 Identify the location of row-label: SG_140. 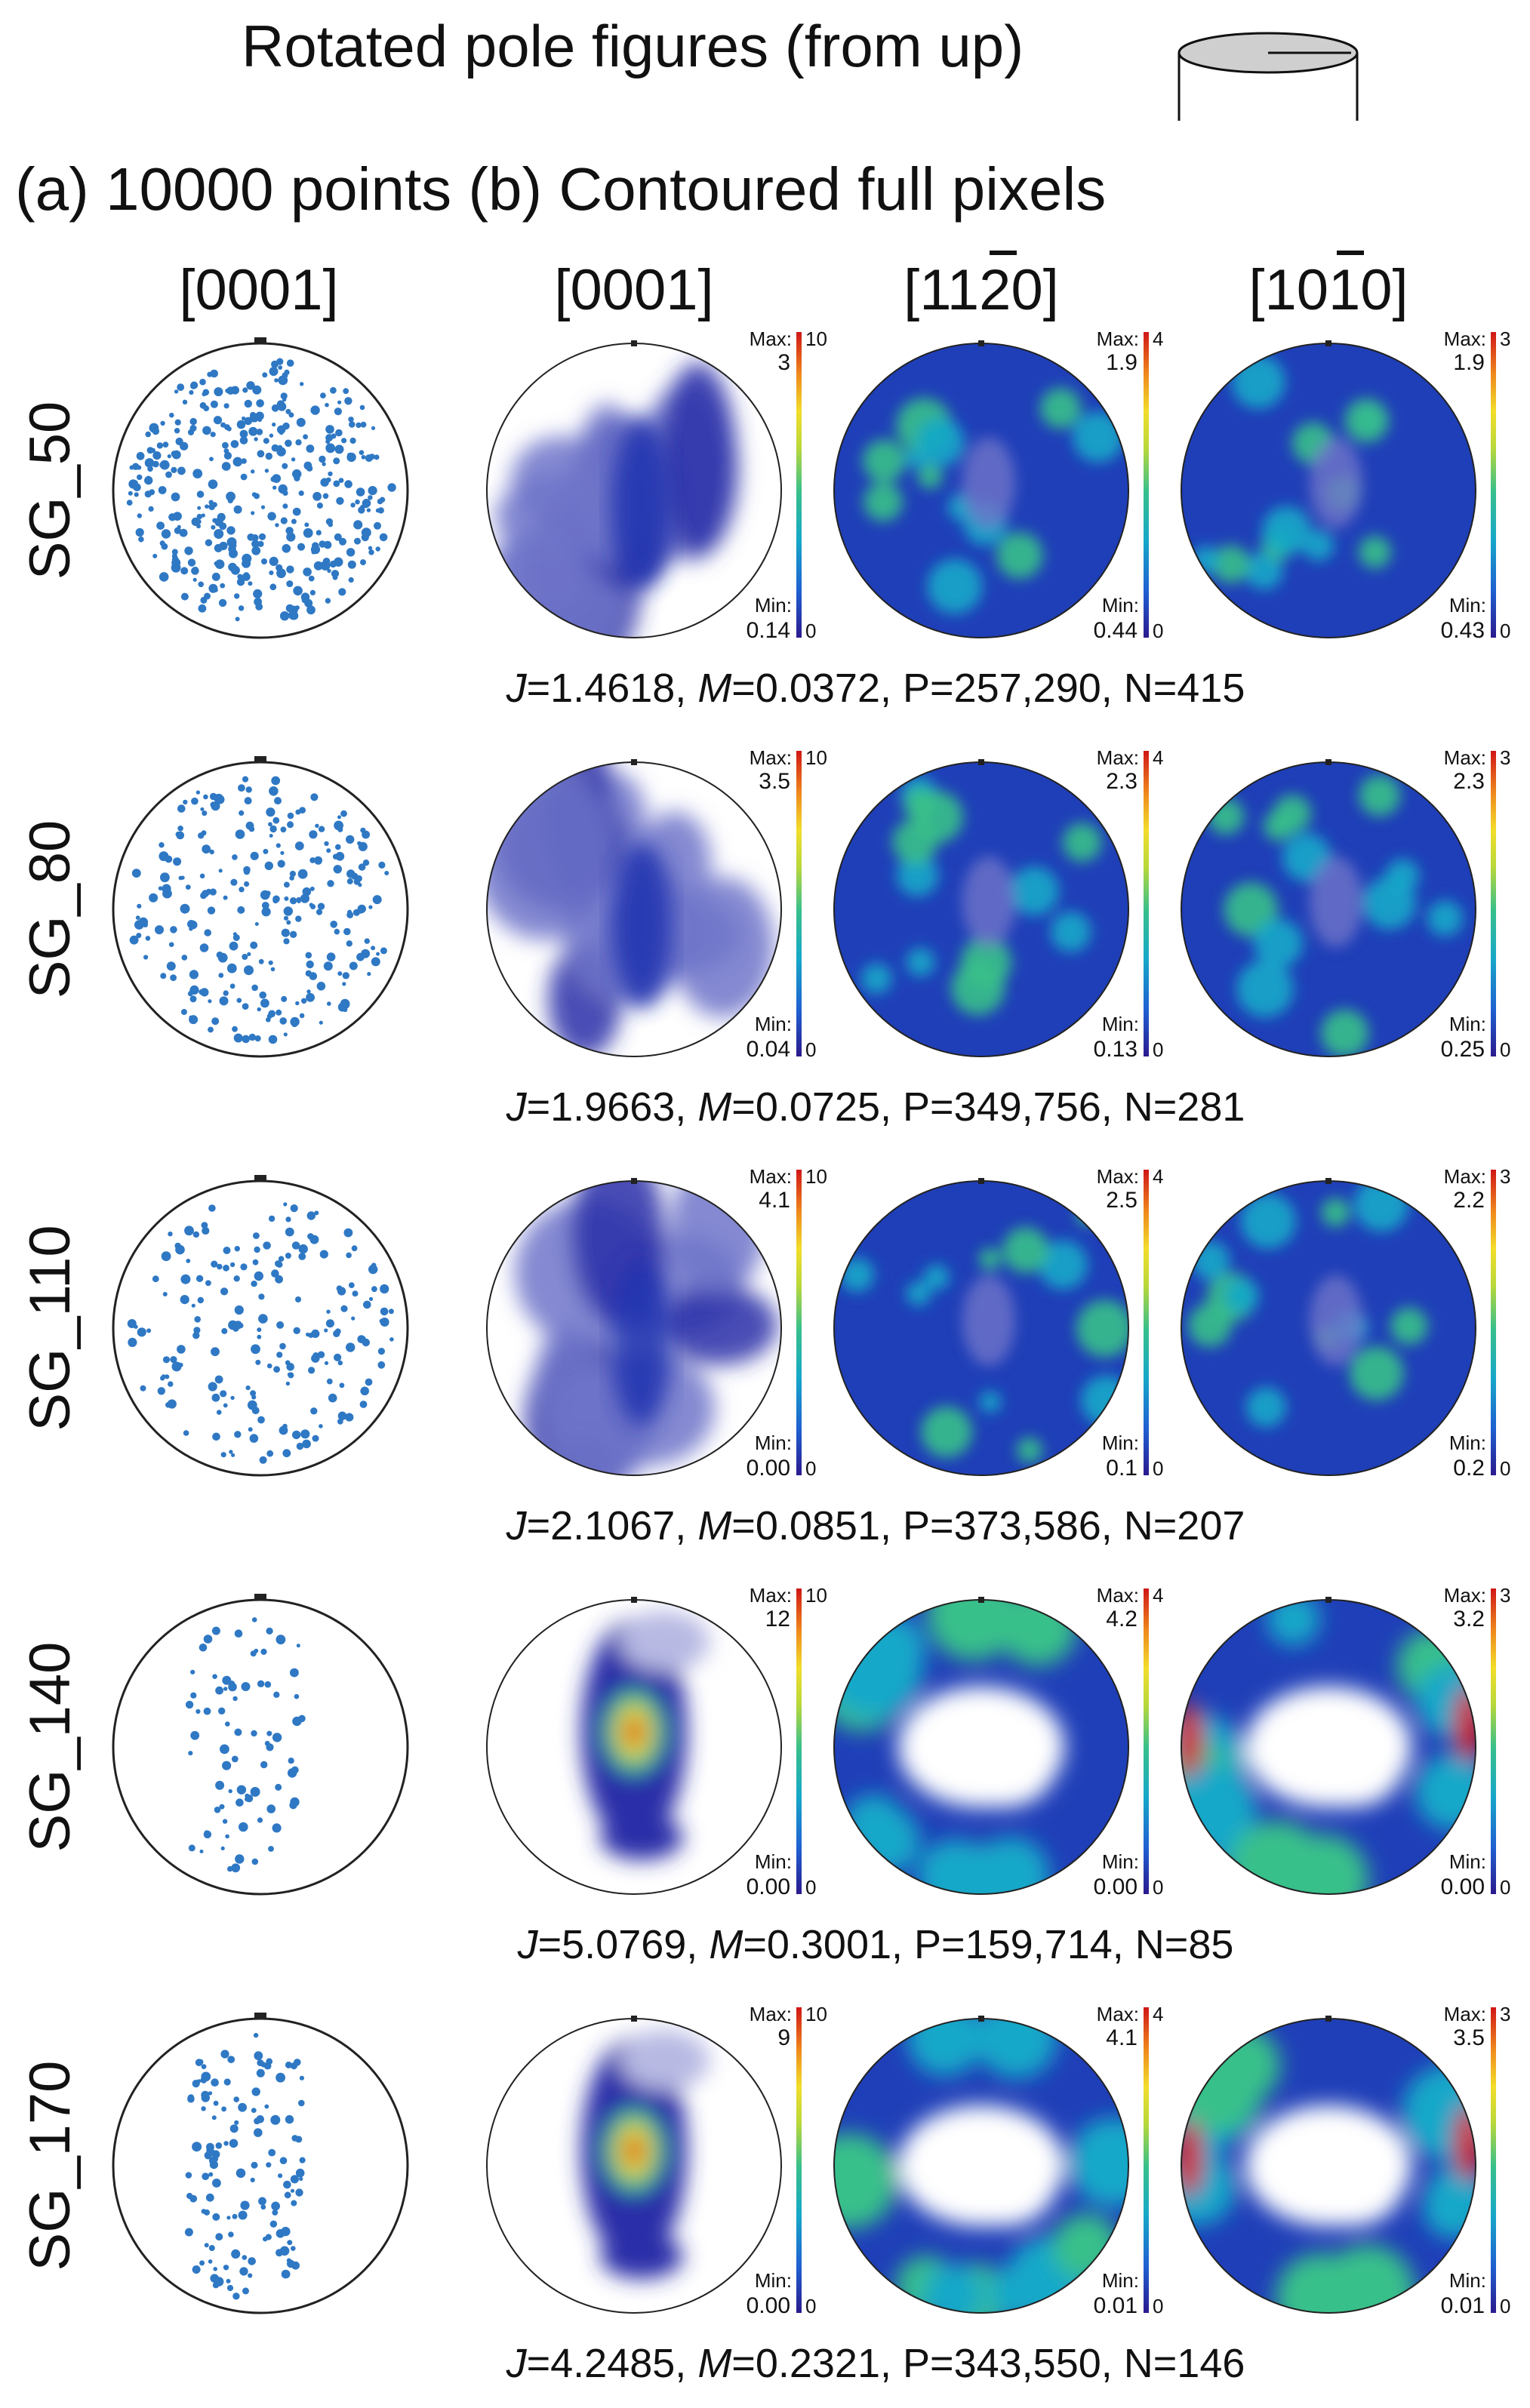
(50, 1747).